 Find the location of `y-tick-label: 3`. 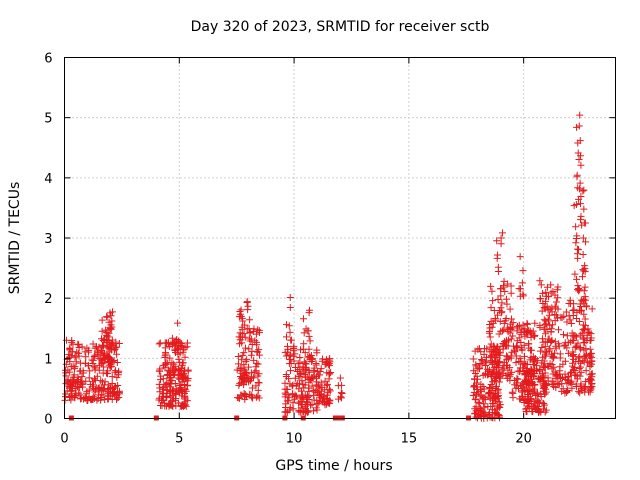

y-tick-label: 3 is located at coordinates (48, 239).